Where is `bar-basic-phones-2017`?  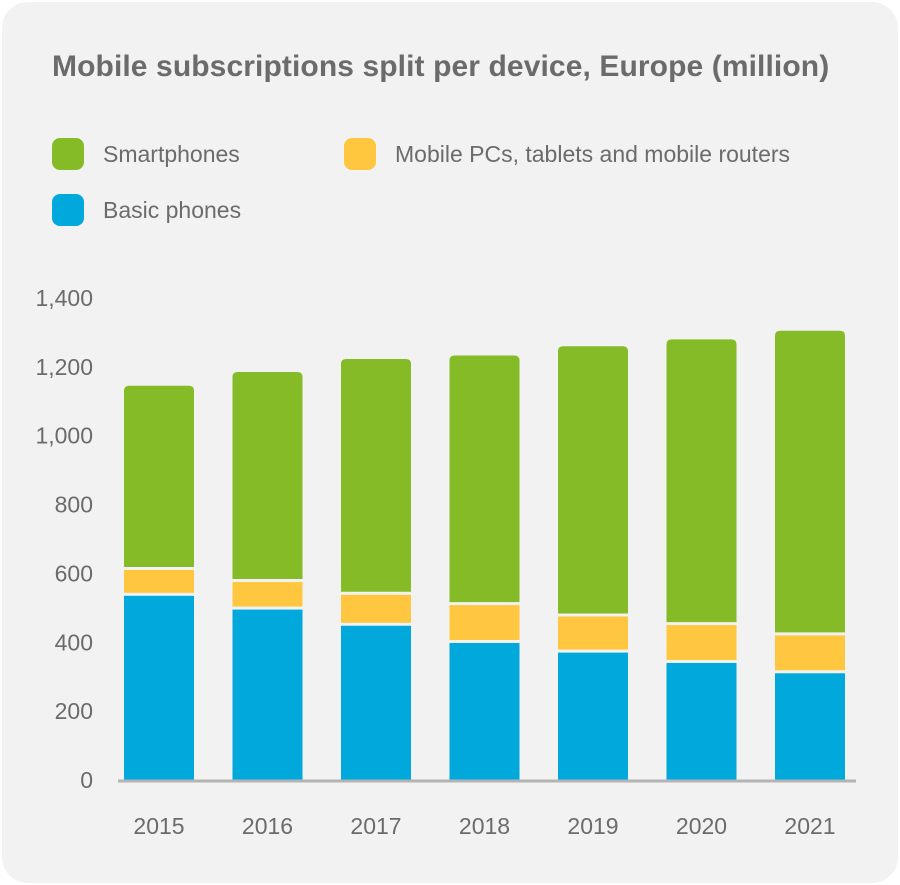
bar-basic-phones-2017 is located at coordinates (376, 702).